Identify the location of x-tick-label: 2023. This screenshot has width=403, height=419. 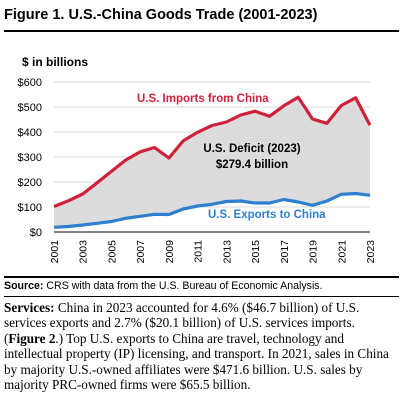
(371, 252).